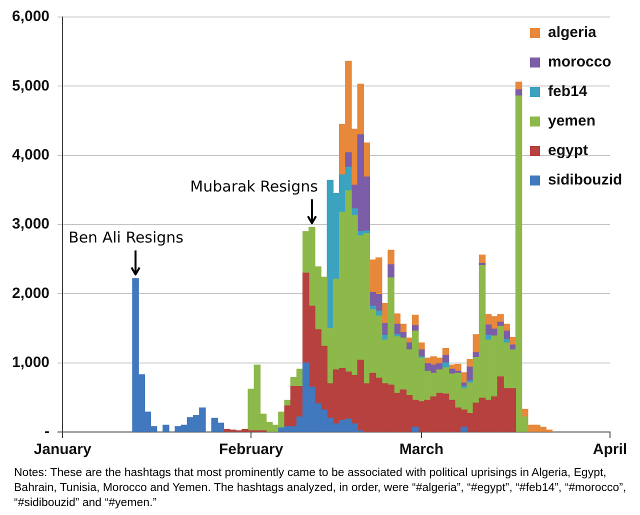  What do you see at coordinates (321, 488) in the screenshot?
I see `text: Notes: These are the hashtags that most prominently came to be associated with political uprisings in Algeria, Egypt, Bahrain, Tunisia, Morocco and Yemen. The hashtags analyzed, in order, were “#algeria”, “#egypt”, “#feb14”, “#morocco”, “#sidibouzid” and “#yemen.”` at bounding box center [321, 488].